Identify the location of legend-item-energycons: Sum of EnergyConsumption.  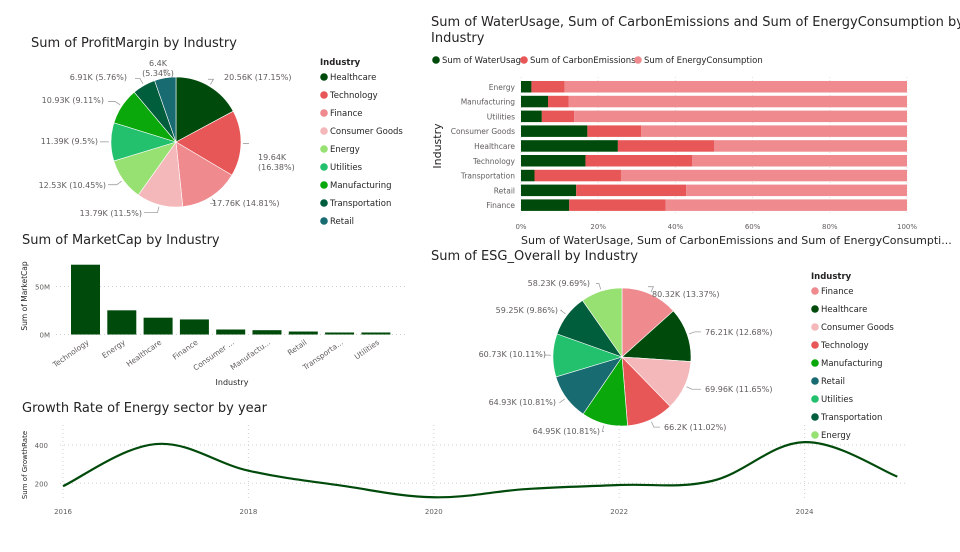
(703, 61).